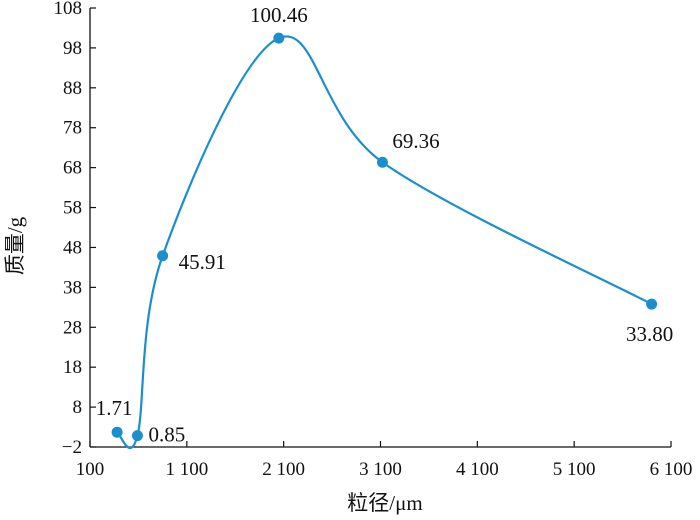 The width and height of the screenshot is (700, 520). Describe the element at coordinates (72, 287) in the screenshot. I see `y-tick-label: 38` at that location.